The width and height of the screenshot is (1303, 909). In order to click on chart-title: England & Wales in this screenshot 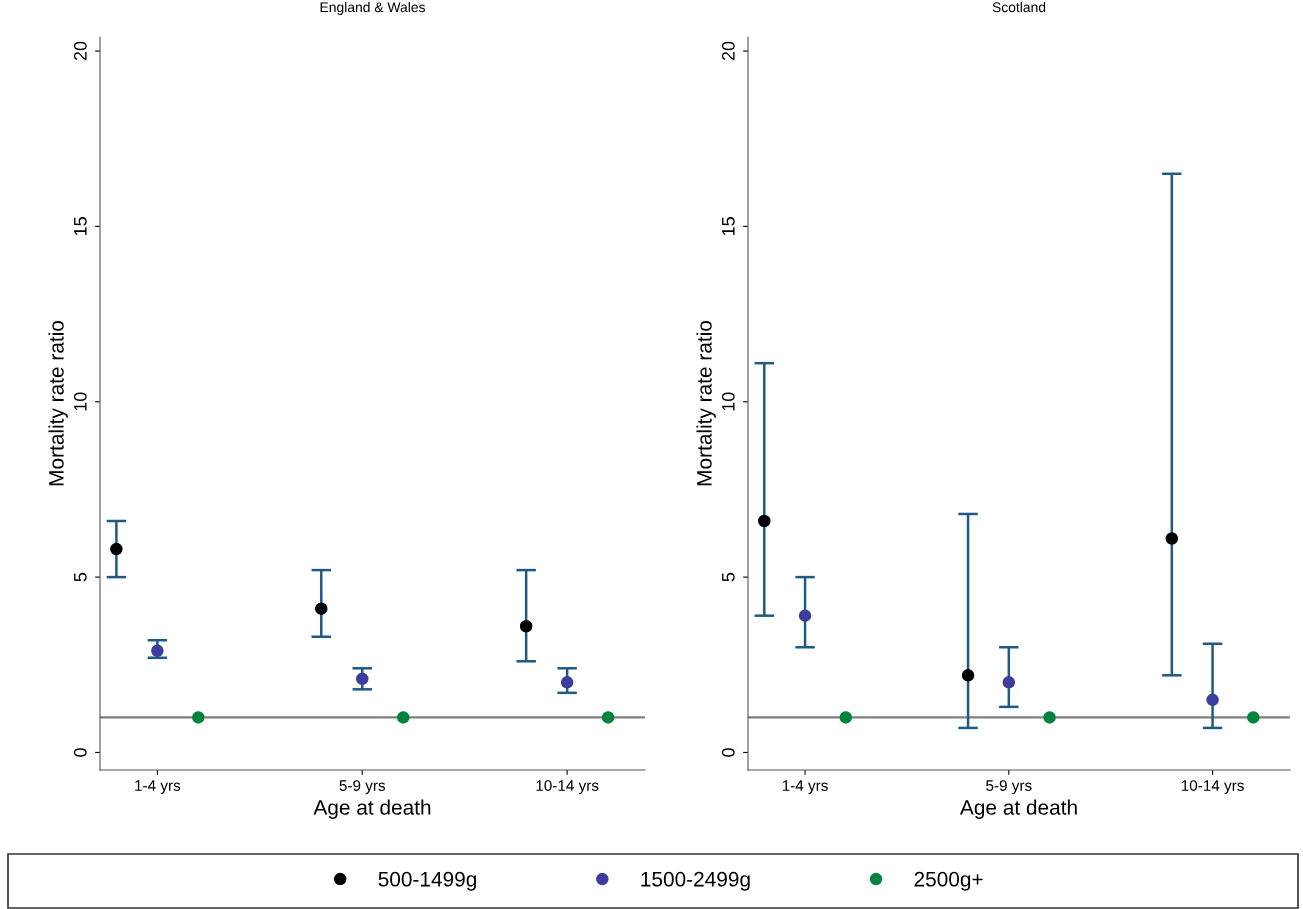, I will do `click(373, 8)`.